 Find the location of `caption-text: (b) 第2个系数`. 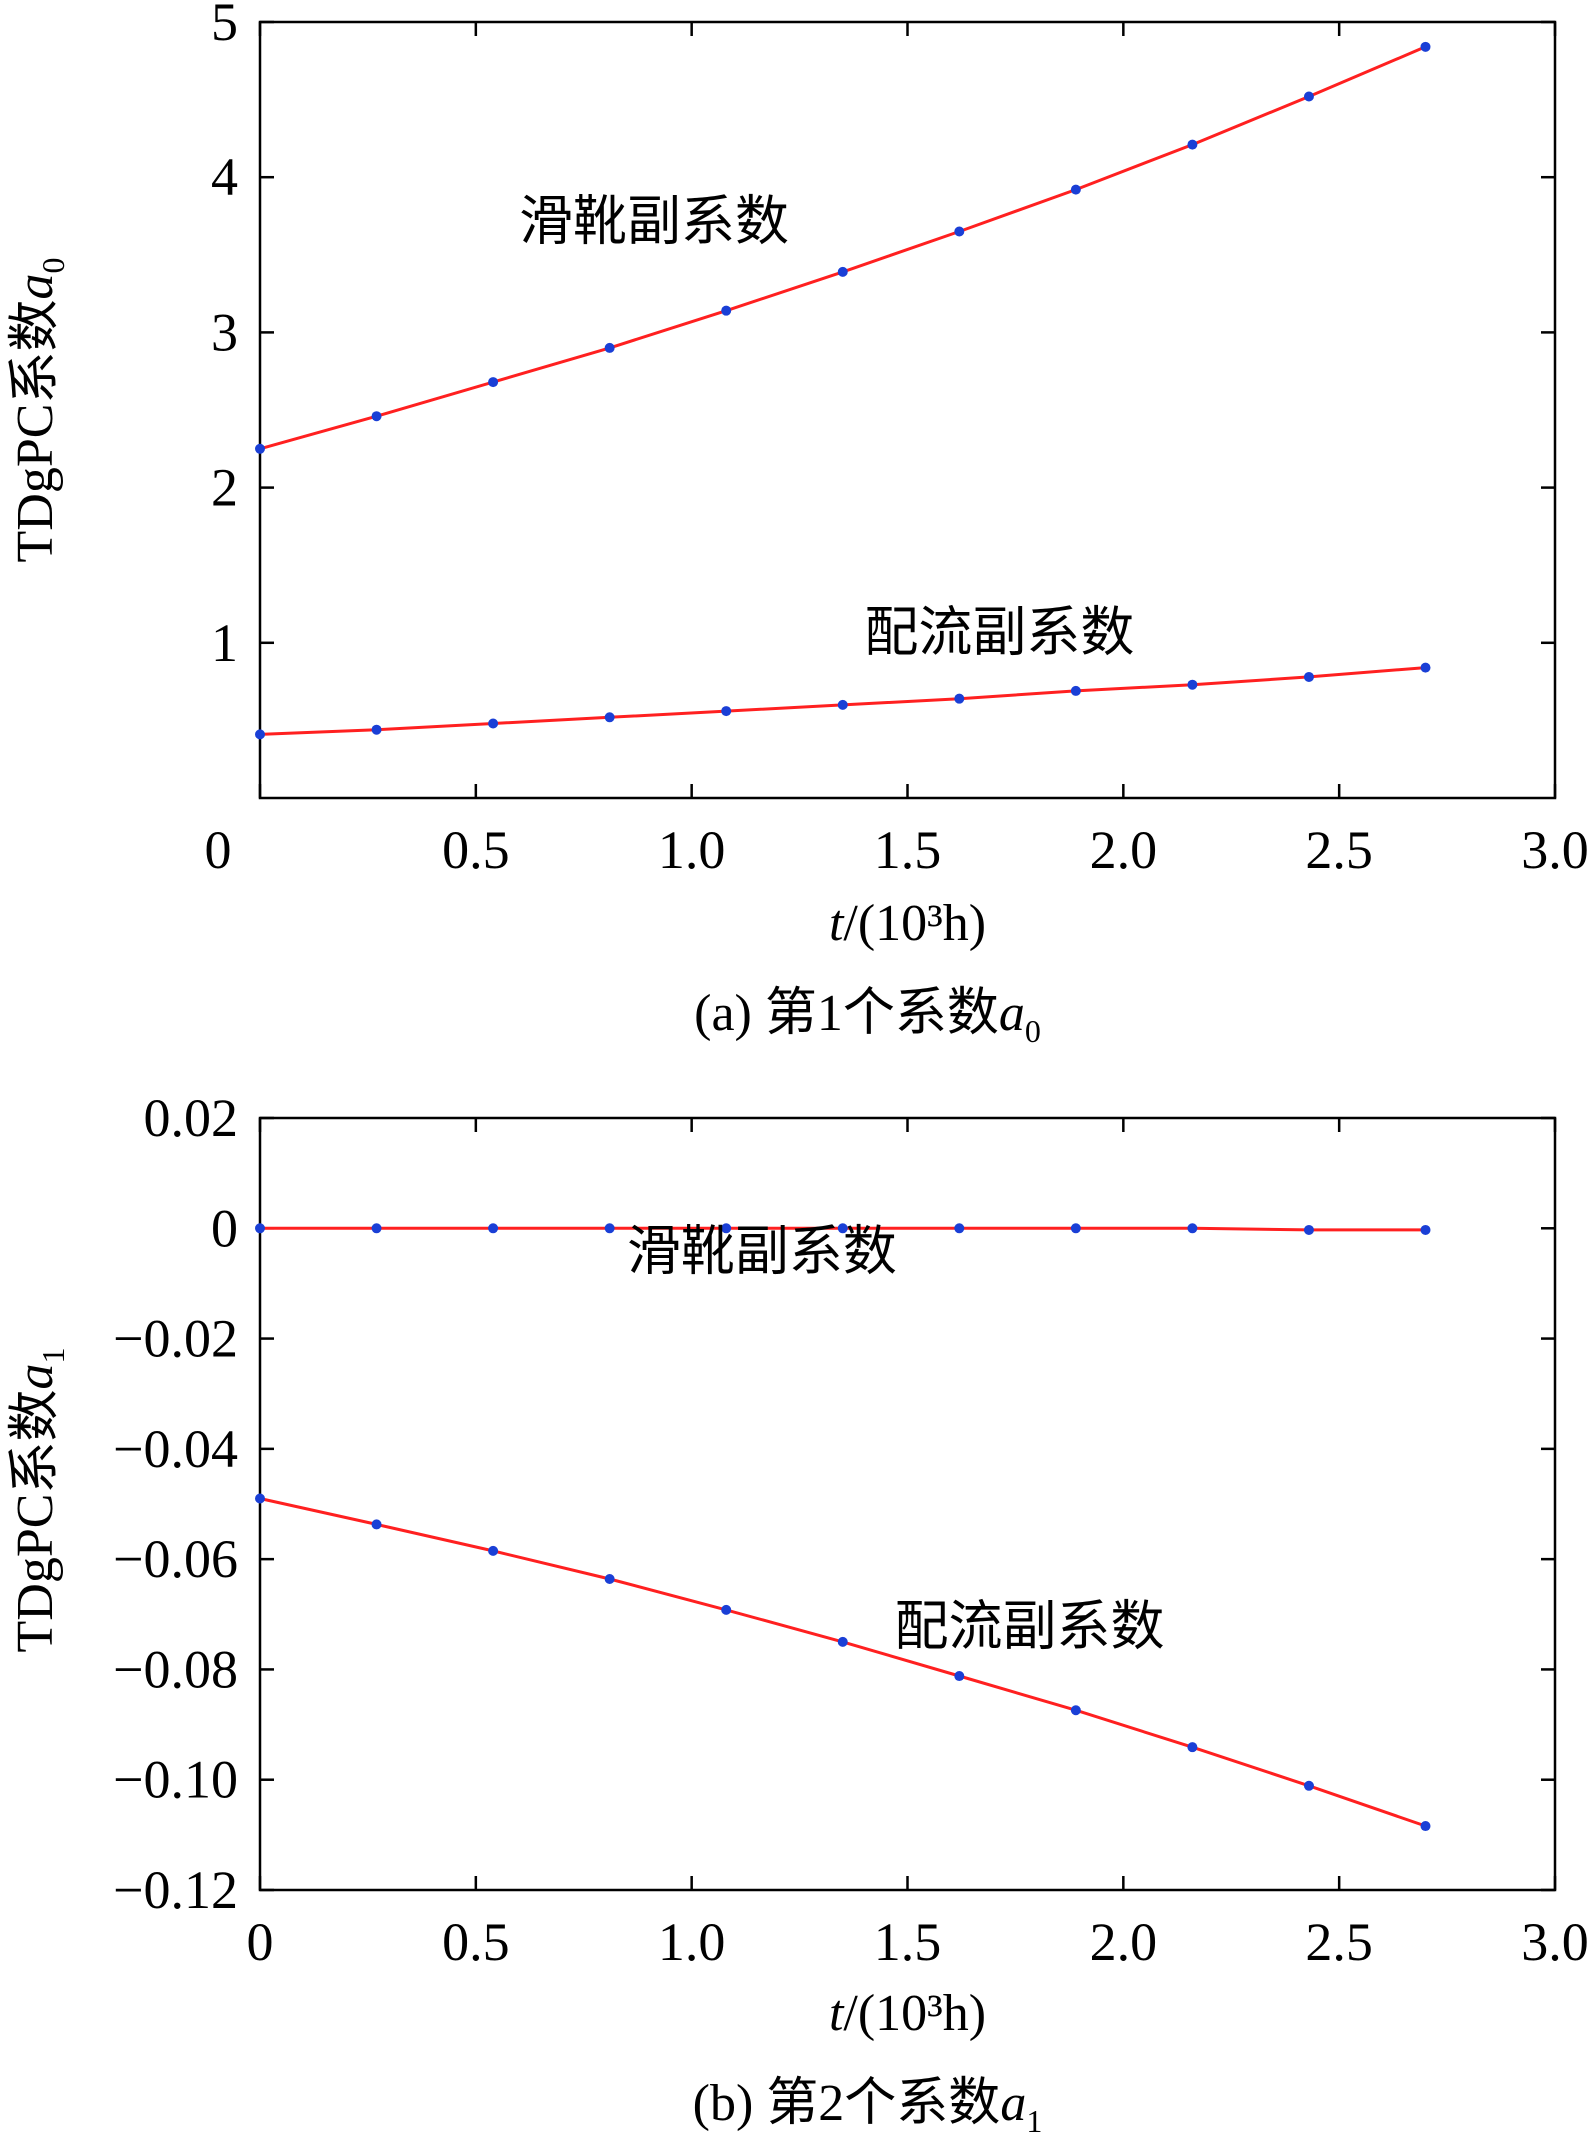

caption-text: (b) 第2个系数 is located at coordinates (847, 2103).